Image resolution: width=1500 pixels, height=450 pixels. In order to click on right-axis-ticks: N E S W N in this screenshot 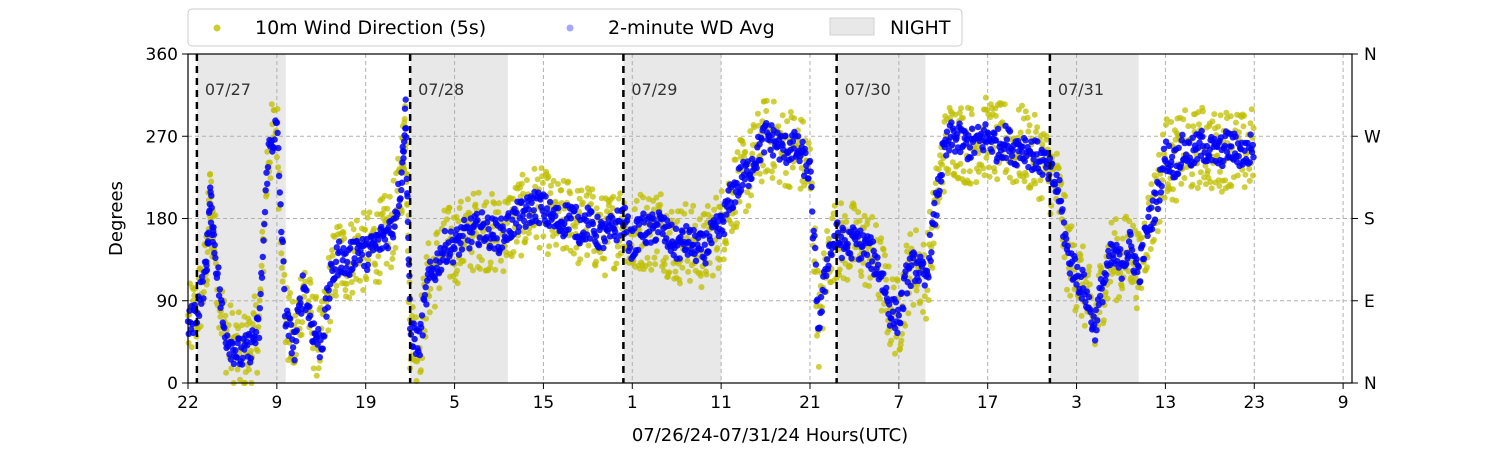, I will do `click(1366, 219)`.